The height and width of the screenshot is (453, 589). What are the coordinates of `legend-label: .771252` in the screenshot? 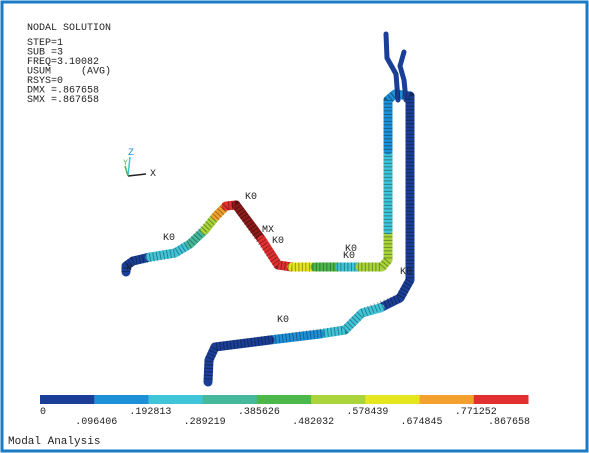 It's located at (476, 412).